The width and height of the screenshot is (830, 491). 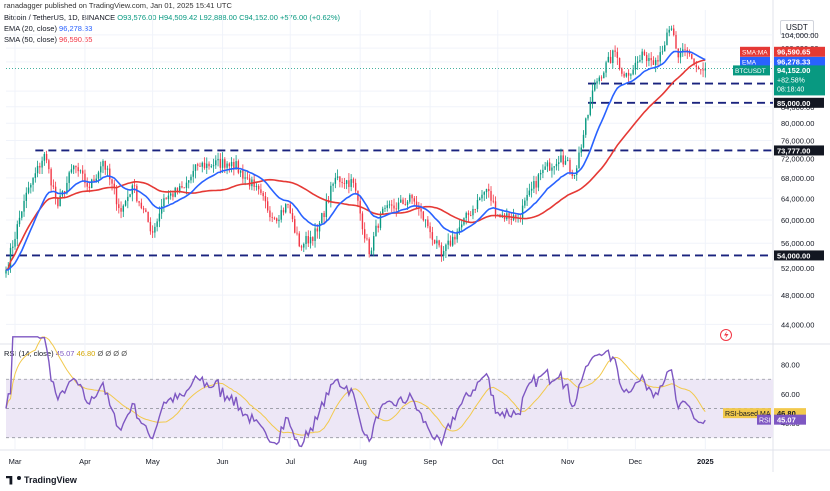 What do you see at coordinates (799, 102) in the screenshot?
I see `level-label-bg` at bounding box center [799, 102].